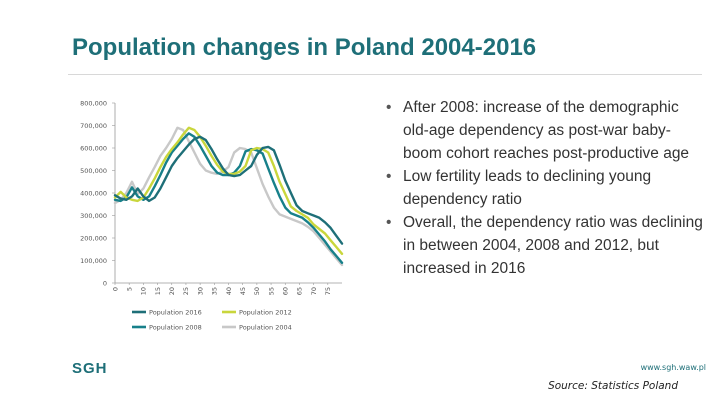 The width and height of the screenshot is (720, 405). Describe the element at coordinates (93, 238) in the screenshot. I see `y-tick-label: 200,000` at that location.